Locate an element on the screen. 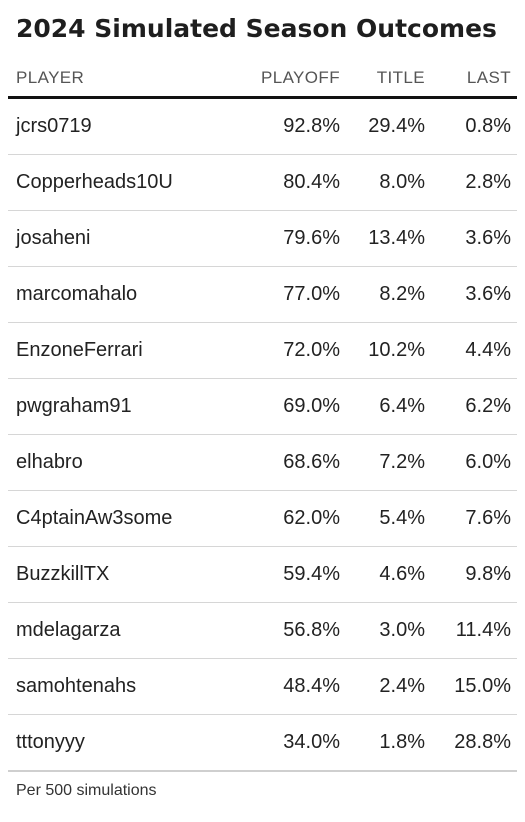 This screenshot has width=525, height=822. header-row: PLAYER PLAYOFF TITLE LAST is located at coordinates (262, 79).